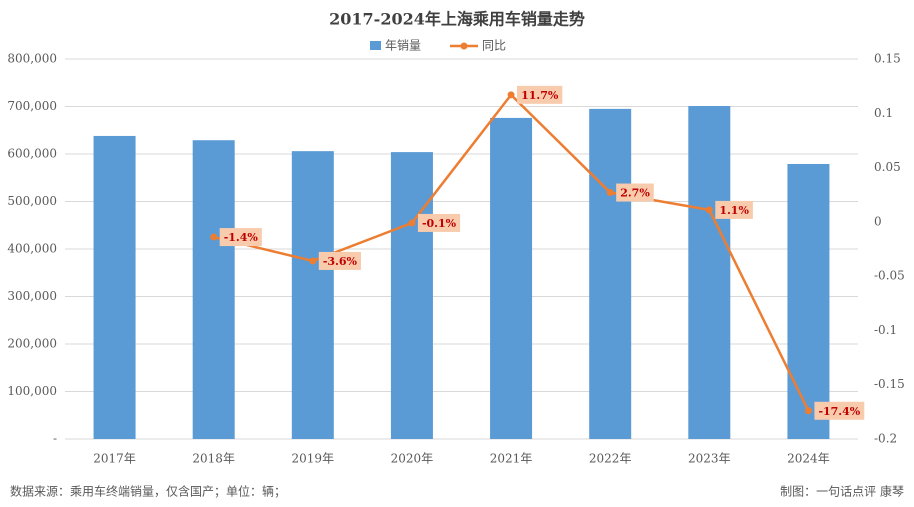 The height and width of the screenshot is (507, 914). I want to click on y-tick-label: 400,000, so click(32, 249).